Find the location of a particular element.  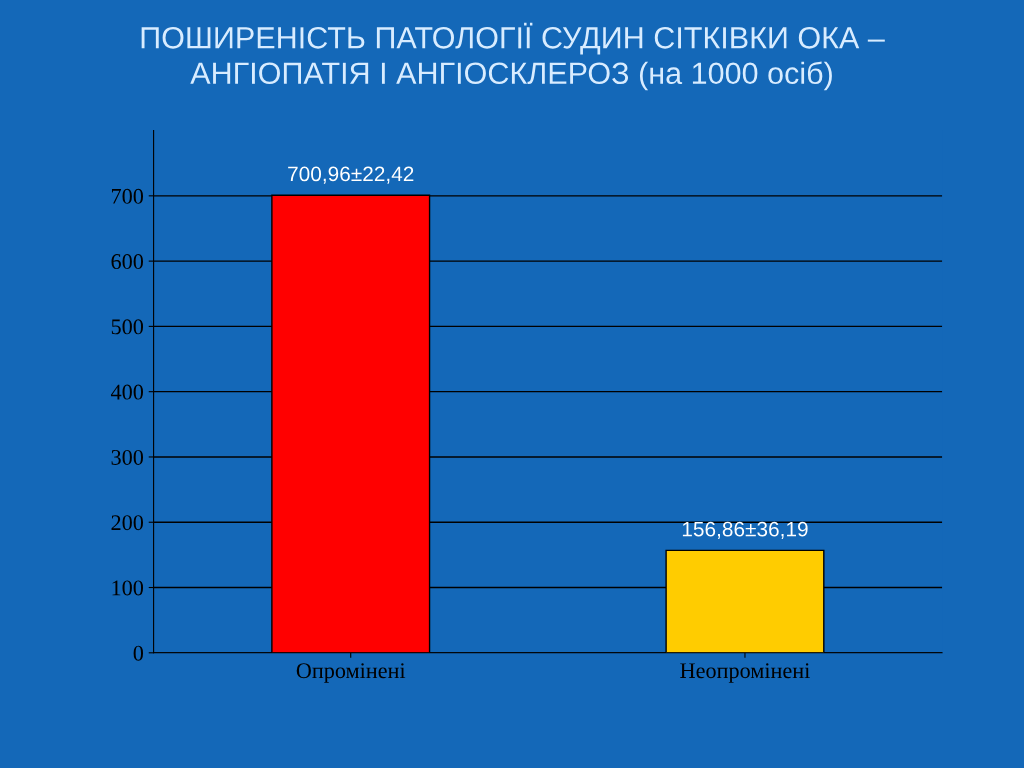

x-tick-label: Неопромінені is located at coordinates (745, 673).